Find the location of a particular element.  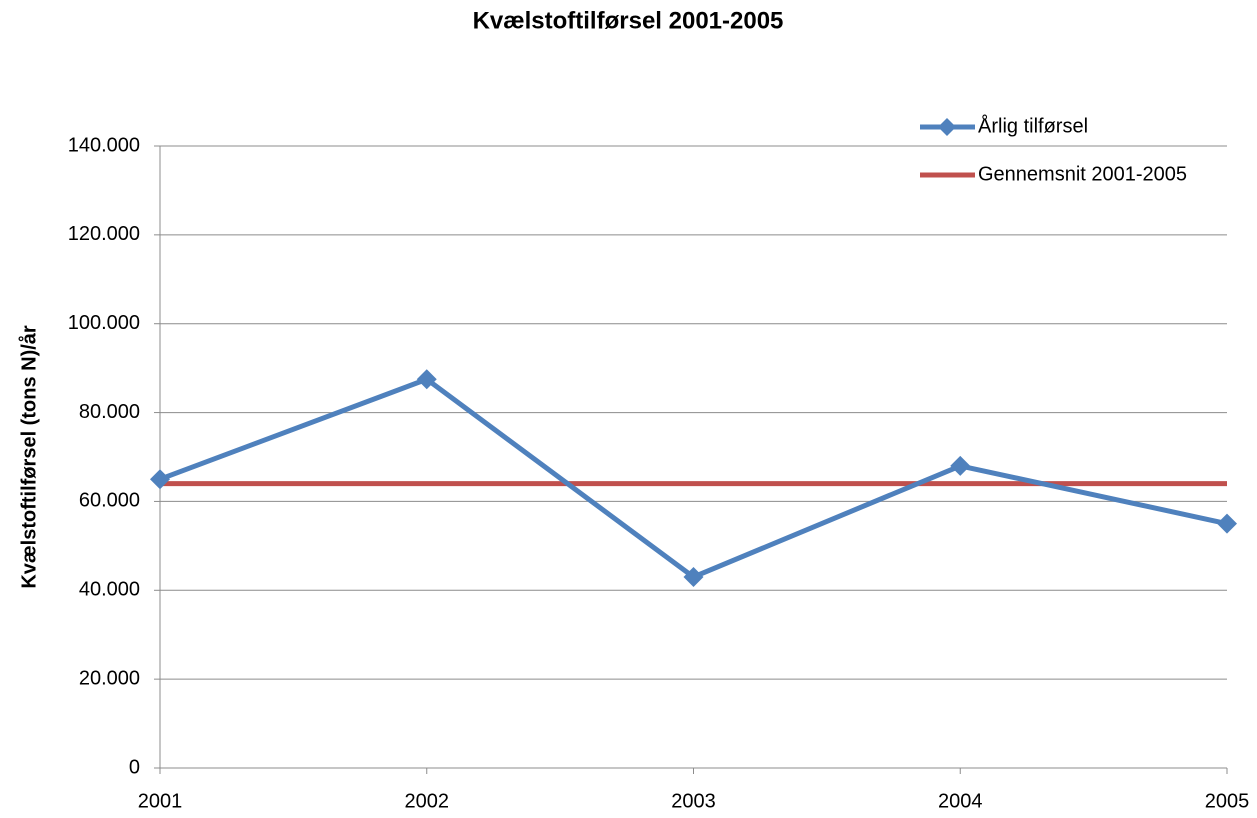

legend-label: Gennemsnit 2001-2005 is located at coordinates (1082, 174).